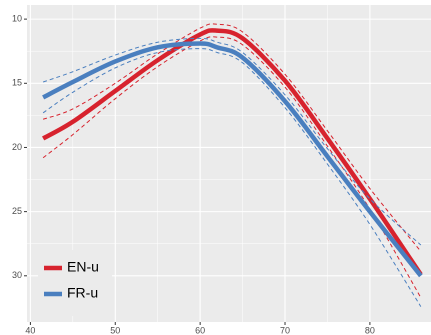 The image size is (431, 335). I want to click on legend: EN-u FR-u, so click(75, 283).